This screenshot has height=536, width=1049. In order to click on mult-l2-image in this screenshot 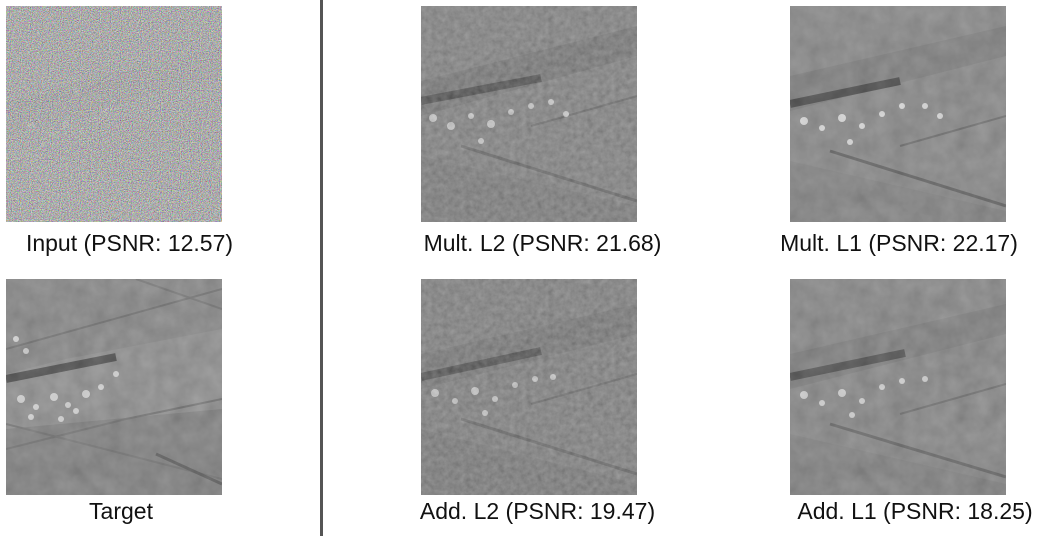, I will do `click(529, 114)`.